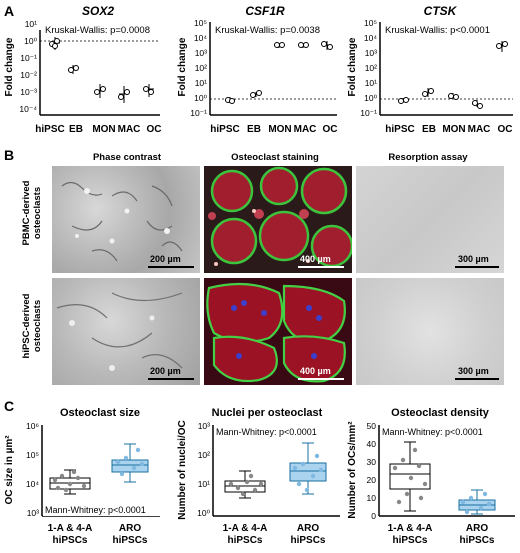 This screenshot has height=553, width=520. I want to click on chart-title: Osteoclast density, so click(440, 413).